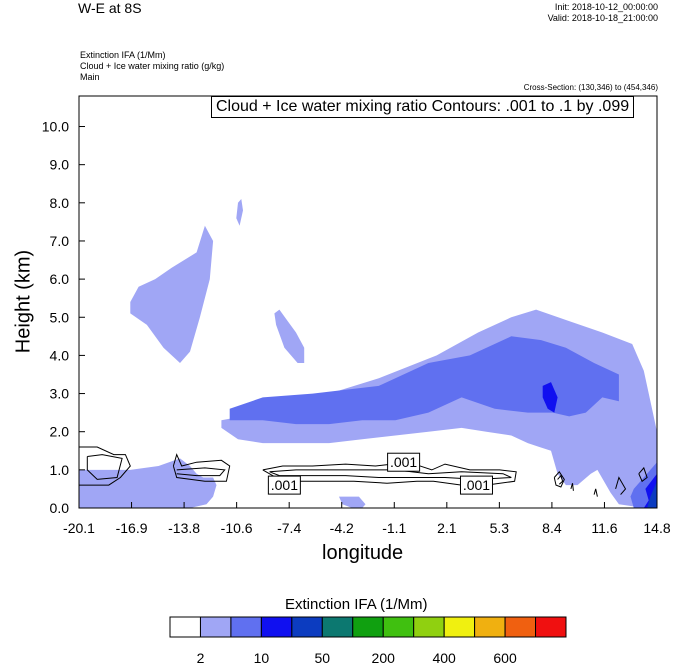 The height and width of the screenshot is (667, 674). I want to click on contour-labels: .001 .001 .001, so click(380, 473).